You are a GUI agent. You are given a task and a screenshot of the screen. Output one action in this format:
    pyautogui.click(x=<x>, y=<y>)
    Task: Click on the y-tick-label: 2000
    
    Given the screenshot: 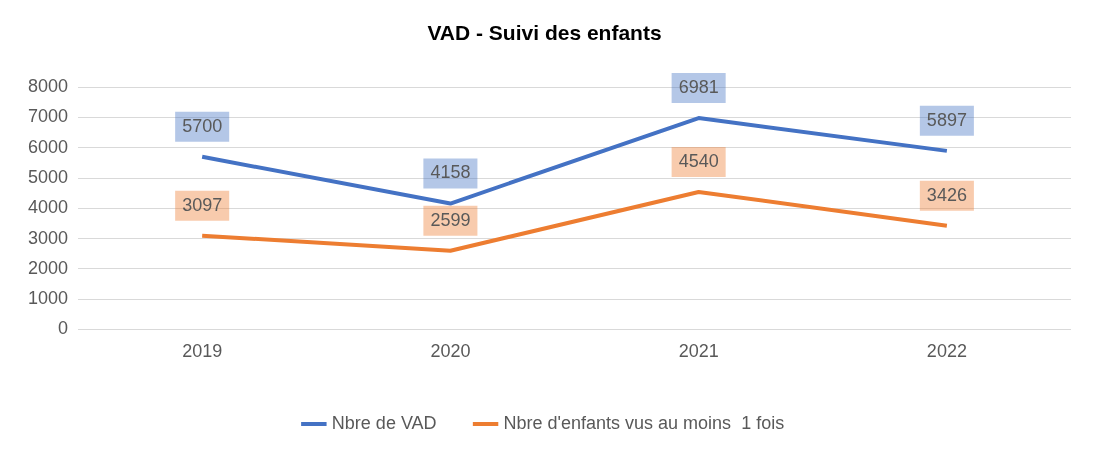 What is the action you would take?
    pyautogui.click(x=48, y=267)
    